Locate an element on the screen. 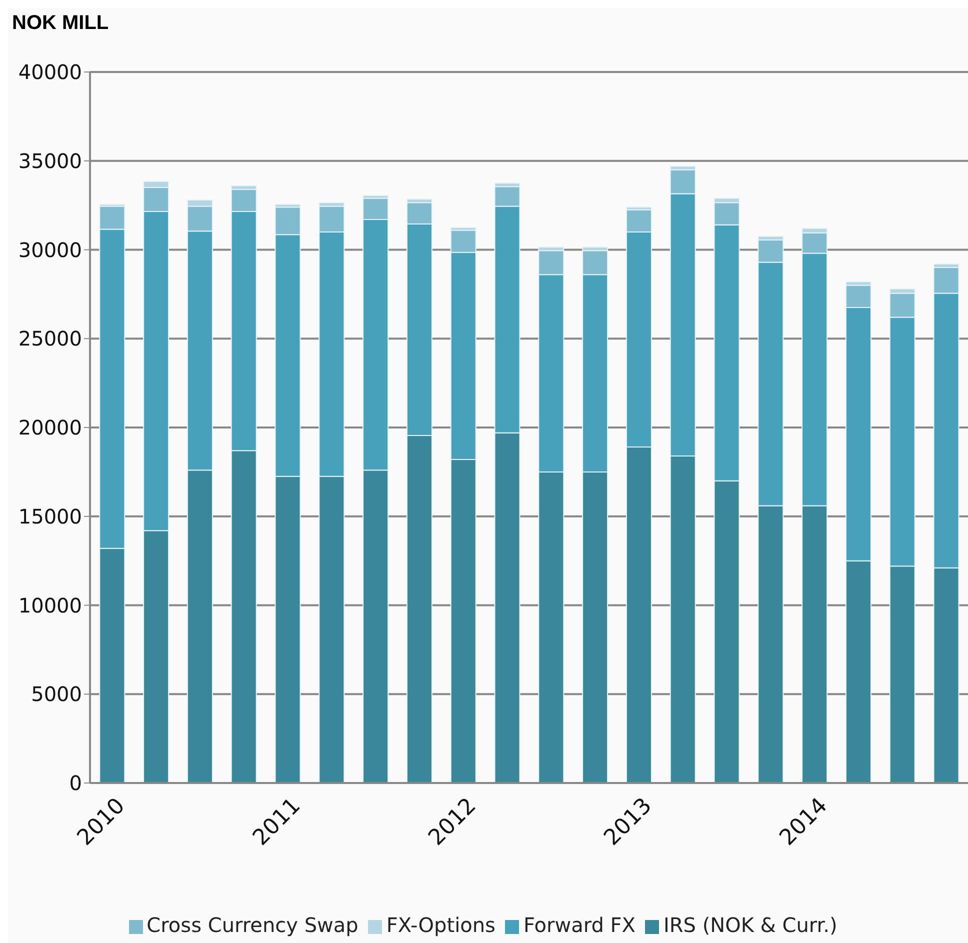 Image resolution: width=968 pixels, height=943 pixels. legend-label: Cross Currency Swap is located at coordinates (252, 925).